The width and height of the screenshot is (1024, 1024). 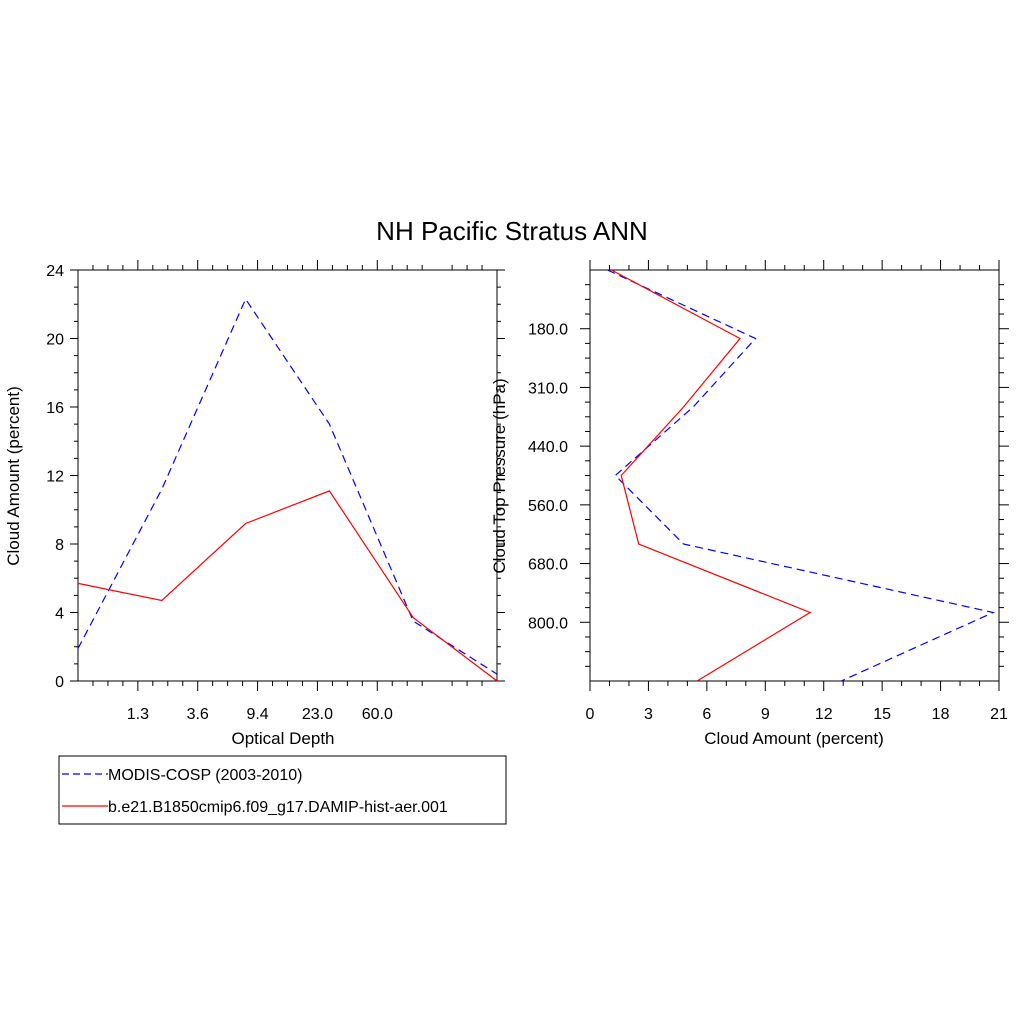 What do you see at coordinates (55, 340) in the screenshot?
I see `left-y-tick-label: 20` at bounding box center [55, 340].